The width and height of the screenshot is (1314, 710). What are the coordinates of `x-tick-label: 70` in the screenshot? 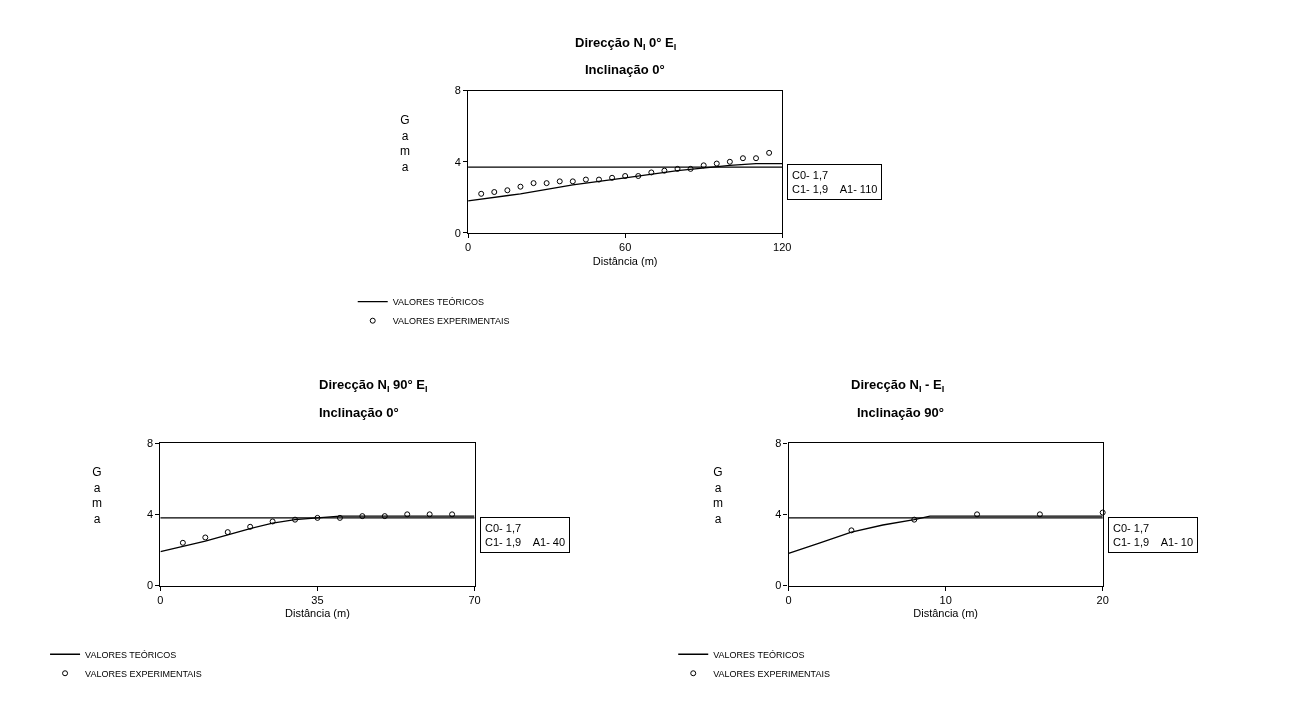 It's located at (474, 599).